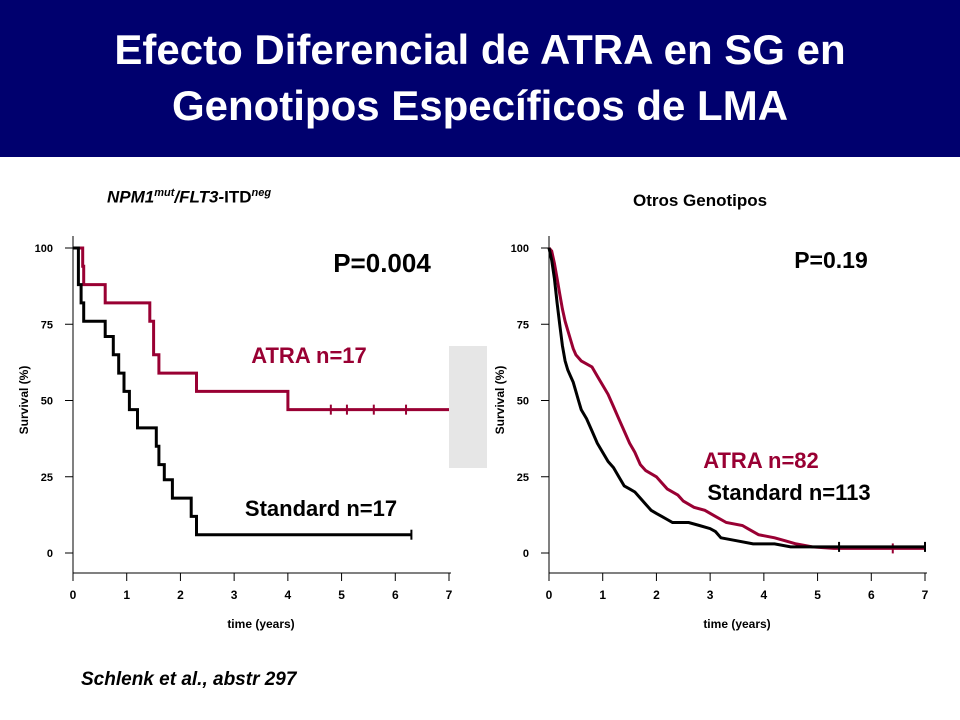 This screenshot has width=960, height=720. What do you see at coordinates (126, 595) in the screenshot?
I see `left-x-tick-label: 1` at bounding box center [126, 595].